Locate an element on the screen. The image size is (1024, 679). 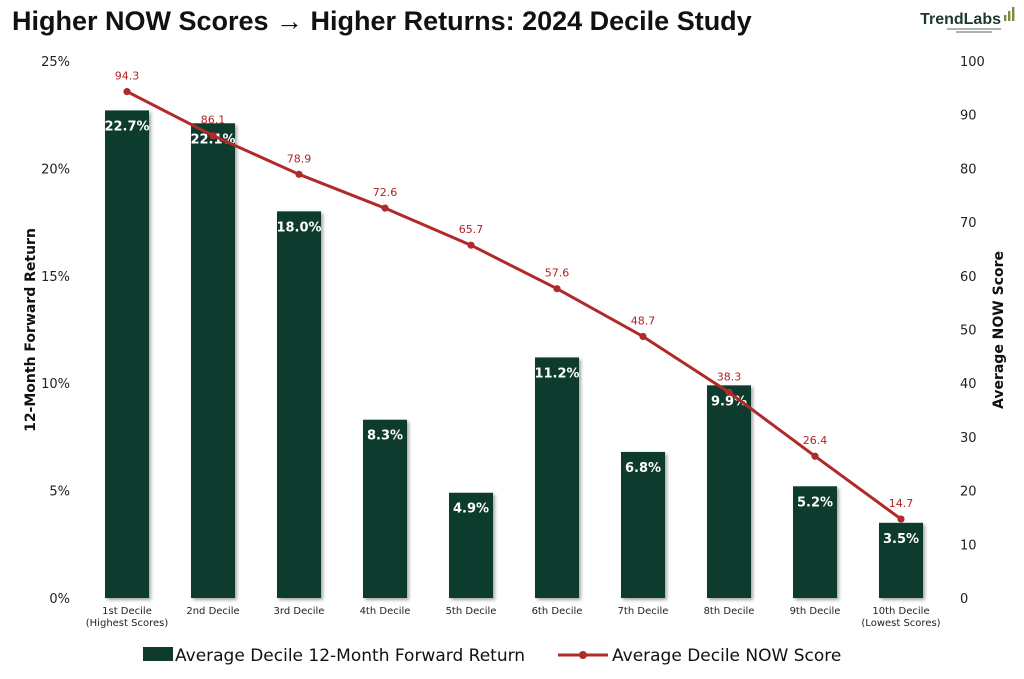
right-tick-label: 30 is located at coordinates (968, 438).